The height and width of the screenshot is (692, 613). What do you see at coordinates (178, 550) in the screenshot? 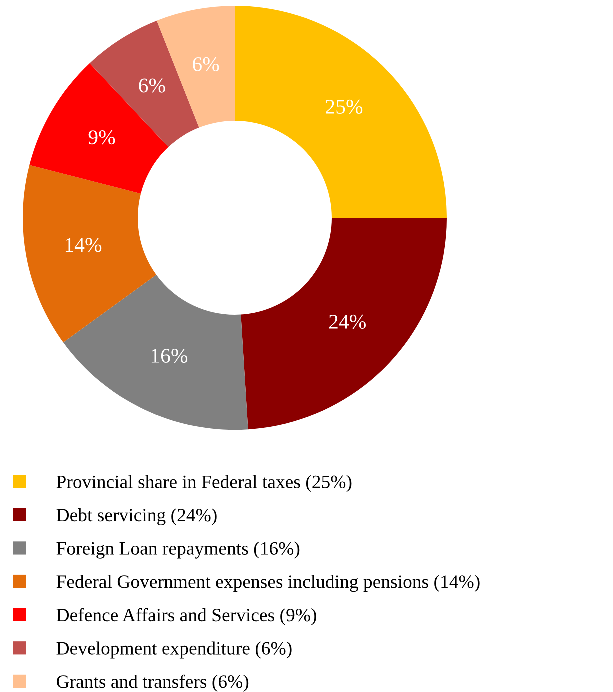
I see `legend-label: Foreign Loan repayments (16%)` at bounding box center [178, 550].